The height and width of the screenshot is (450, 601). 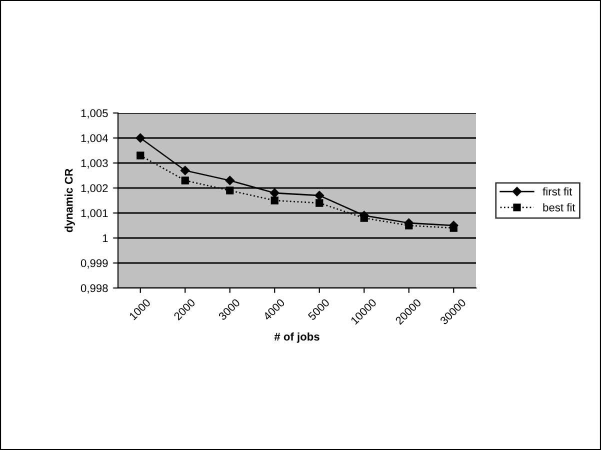 What do you see at coordinates (94, 163) in the screenshot?
I see `y-tick-label: 1,003` at bounding box center [94, 163].